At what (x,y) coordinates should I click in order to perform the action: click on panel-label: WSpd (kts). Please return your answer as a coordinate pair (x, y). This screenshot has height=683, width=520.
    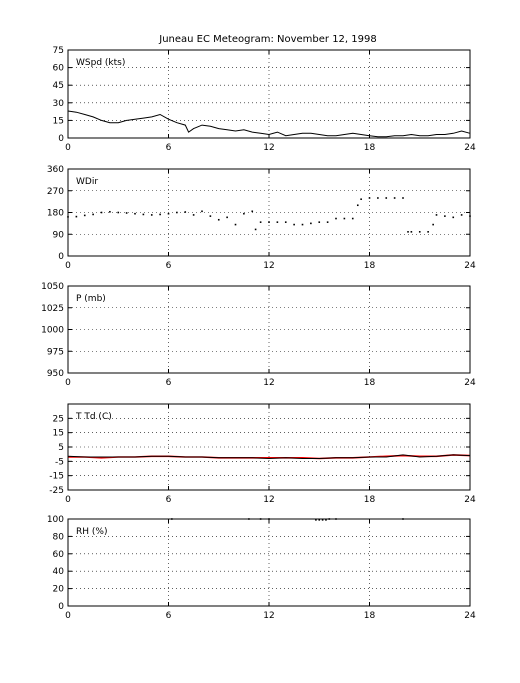
    Looking at the image, I should click on (100, 63).